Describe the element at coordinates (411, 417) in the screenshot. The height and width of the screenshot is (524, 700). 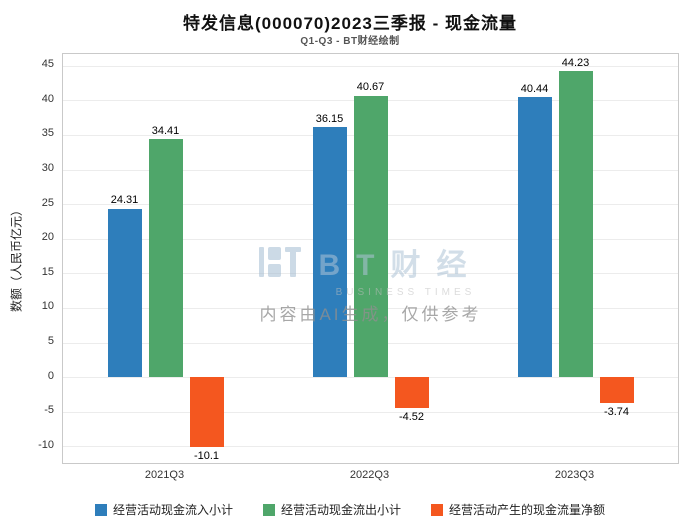
I see `bar-value-label: -4.52` at that location.